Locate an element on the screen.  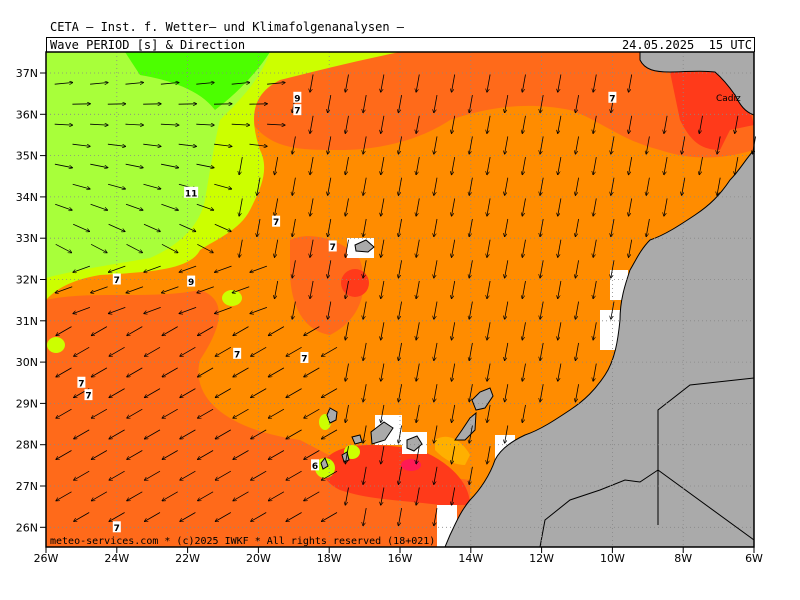
lat-tick-label: 37N is located at coordinates (27, 73).